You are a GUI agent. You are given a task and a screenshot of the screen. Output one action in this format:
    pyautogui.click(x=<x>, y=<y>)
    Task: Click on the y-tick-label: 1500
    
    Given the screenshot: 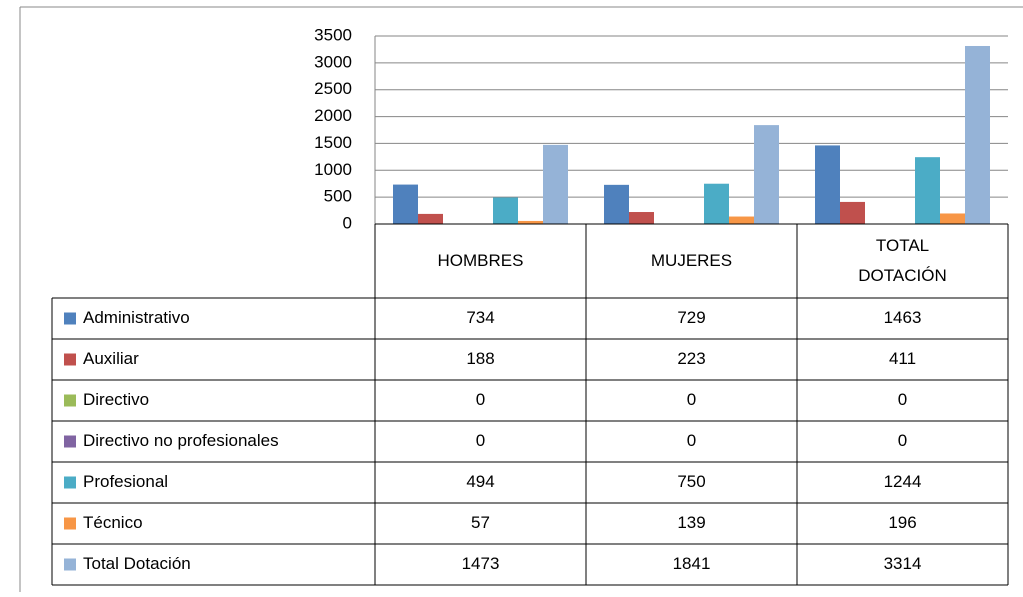 What is the action you would take?
    pyautogui.click(x=333, y=142)
    